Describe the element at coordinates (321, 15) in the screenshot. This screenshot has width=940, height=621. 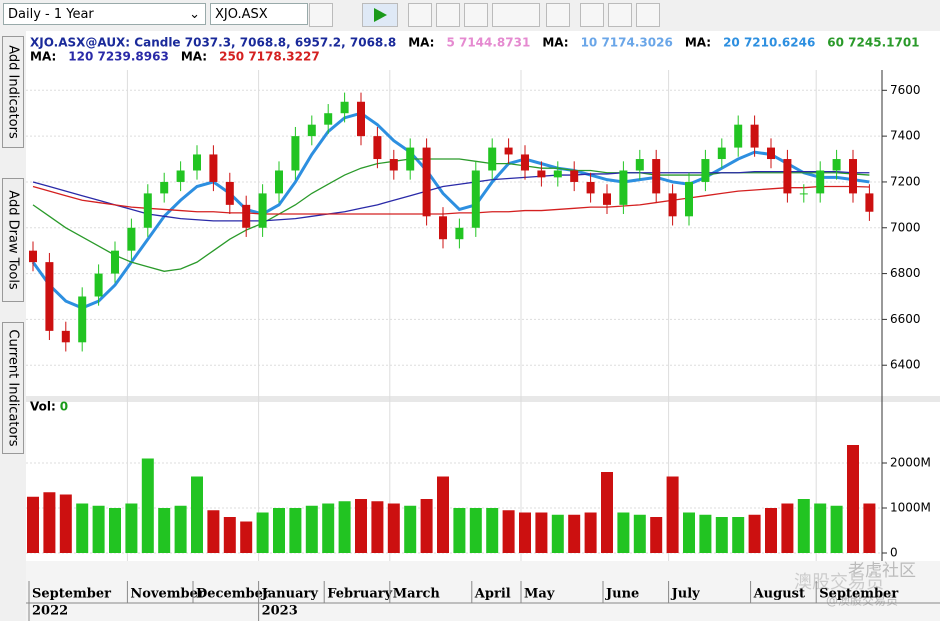
I see `search-button` at that location.